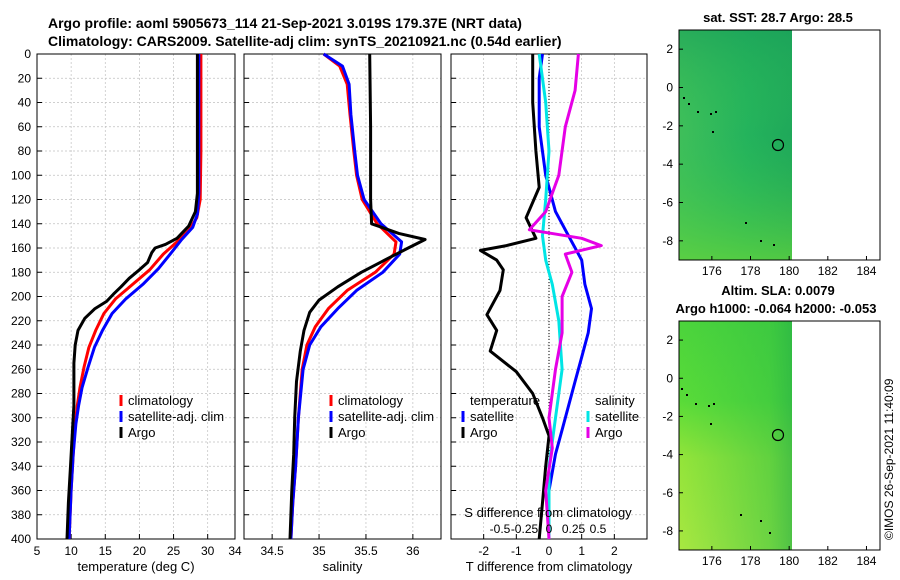 Image resolution: width=900 pixels, height=580 pixels. Describe the element at coordinates (505, 400) in the screenshot. I see `legend-title-temperature: temperature` at that location.